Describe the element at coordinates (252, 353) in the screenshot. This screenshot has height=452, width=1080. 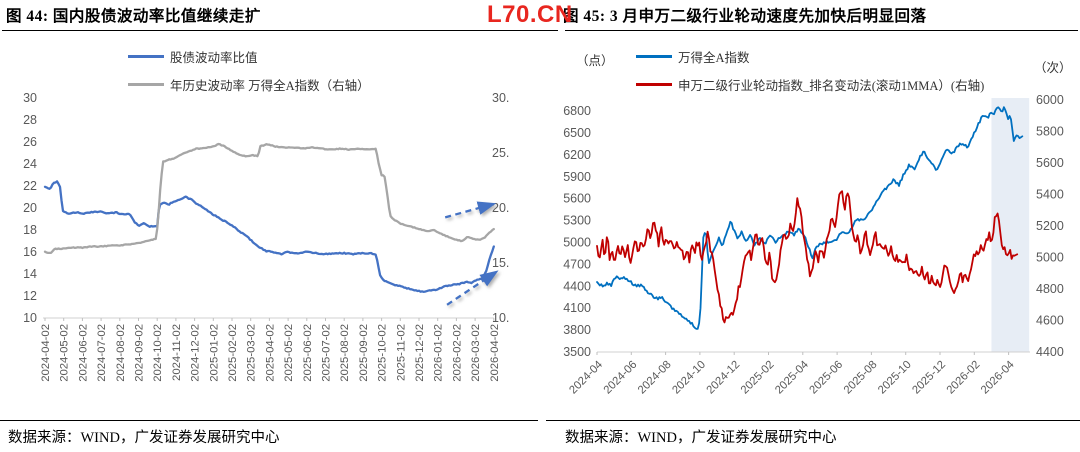
I see `svg-text: 2025-03-02` at that location.